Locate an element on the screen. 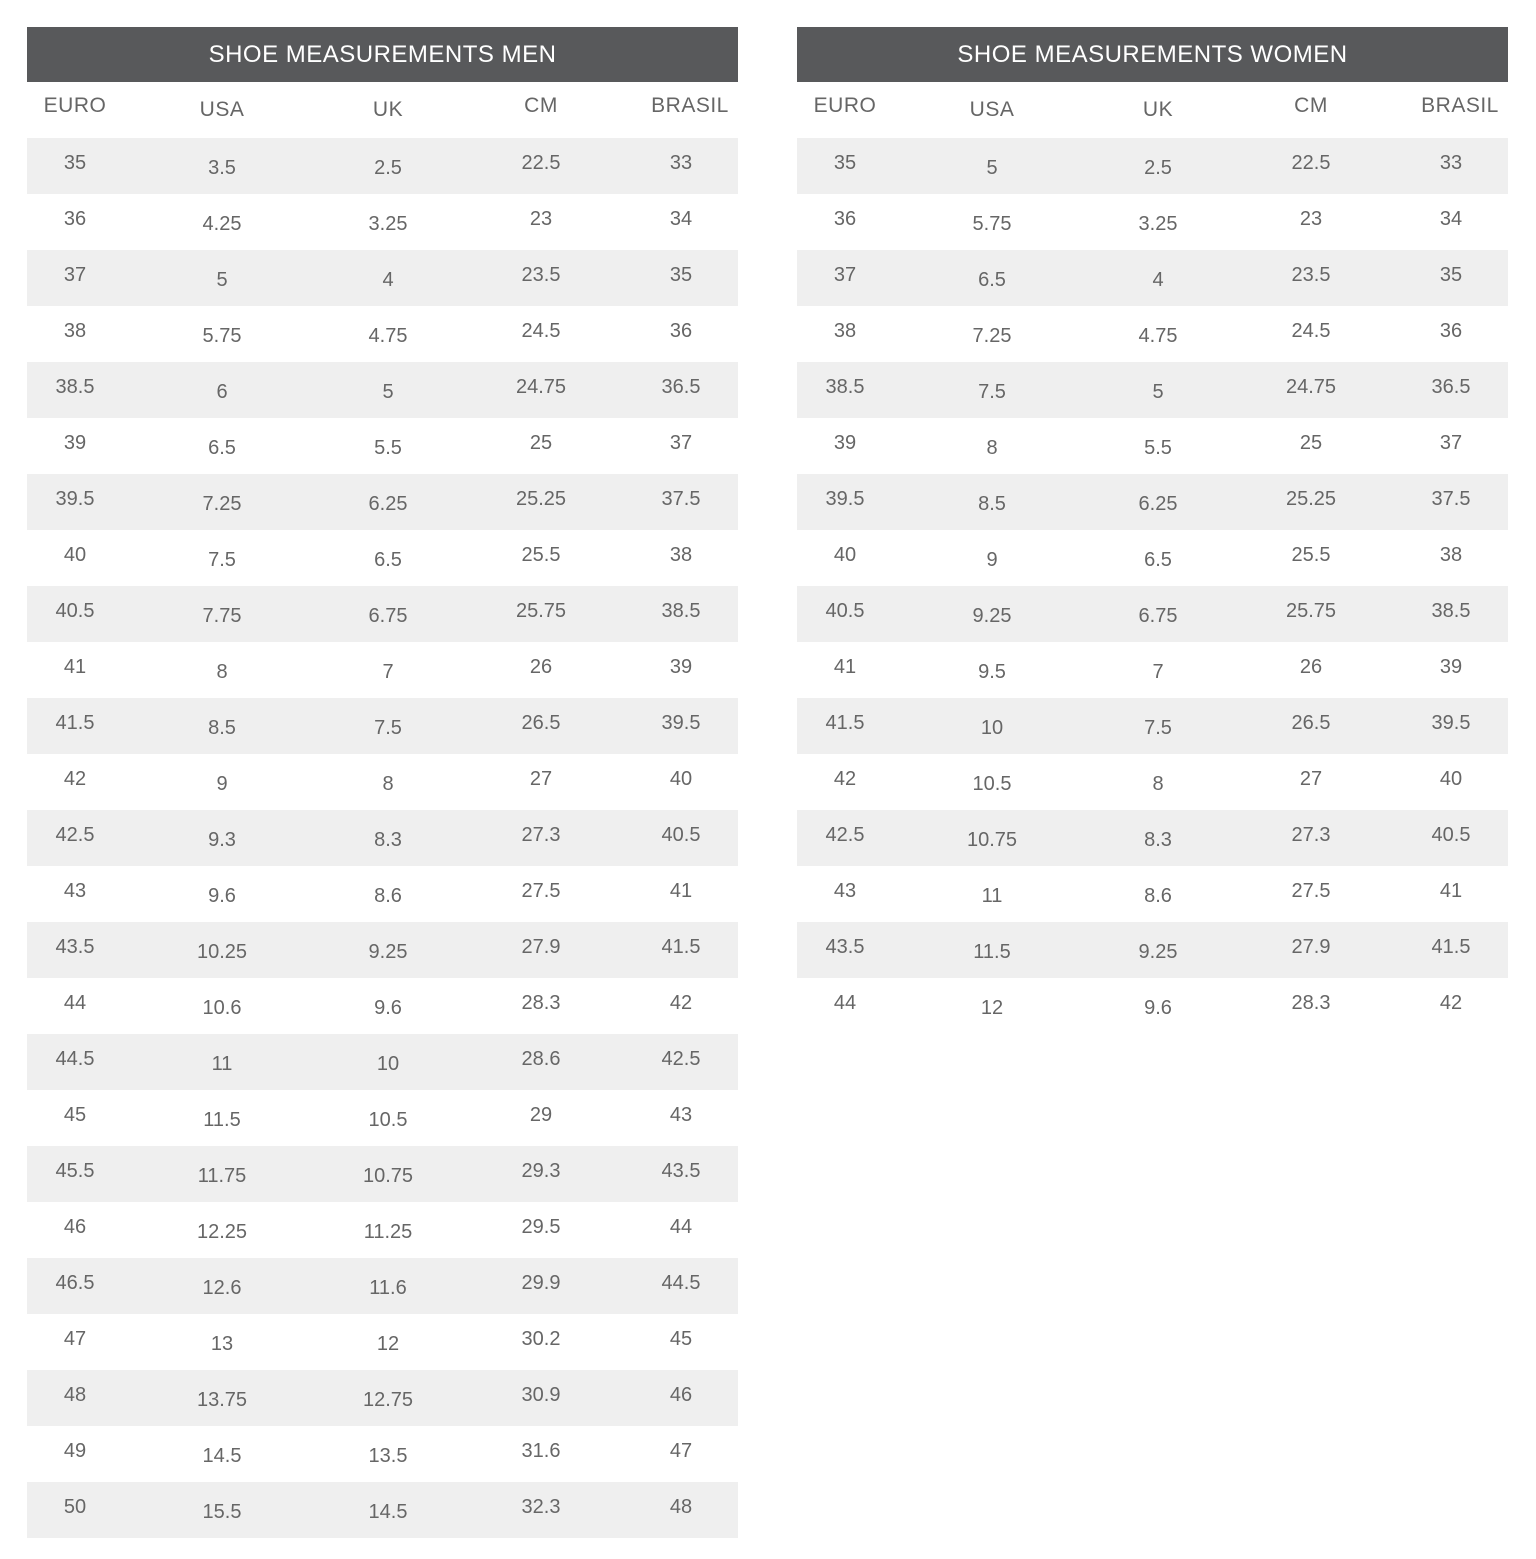 The height and width of the screenshot is (1559, 1536). cell-brasil: 41 is located at coordinates (1451, 891).